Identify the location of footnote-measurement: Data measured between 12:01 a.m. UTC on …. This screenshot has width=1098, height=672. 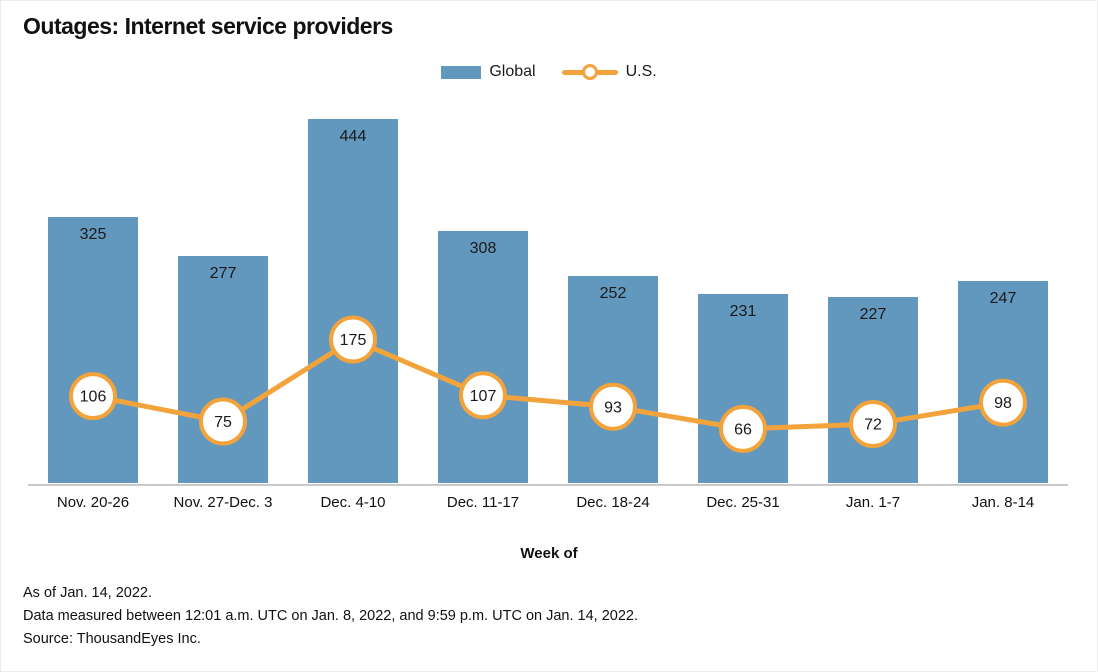
(331, 616).